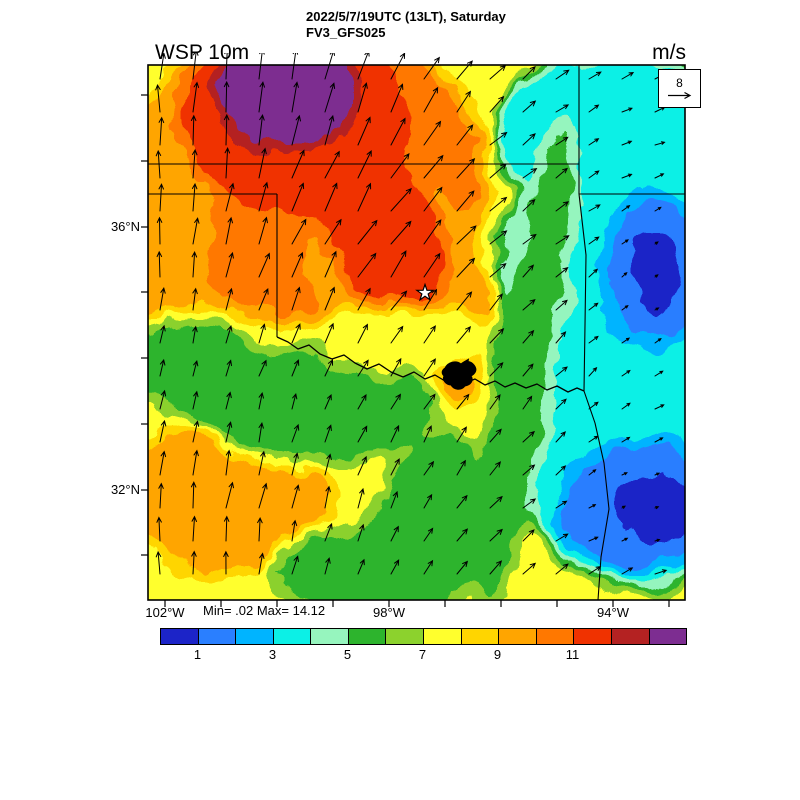 The image size is (800, 800). Describe the element at coordinates (679, 83) in the screenshot. I see `reference-vector-value: 8` at that location.